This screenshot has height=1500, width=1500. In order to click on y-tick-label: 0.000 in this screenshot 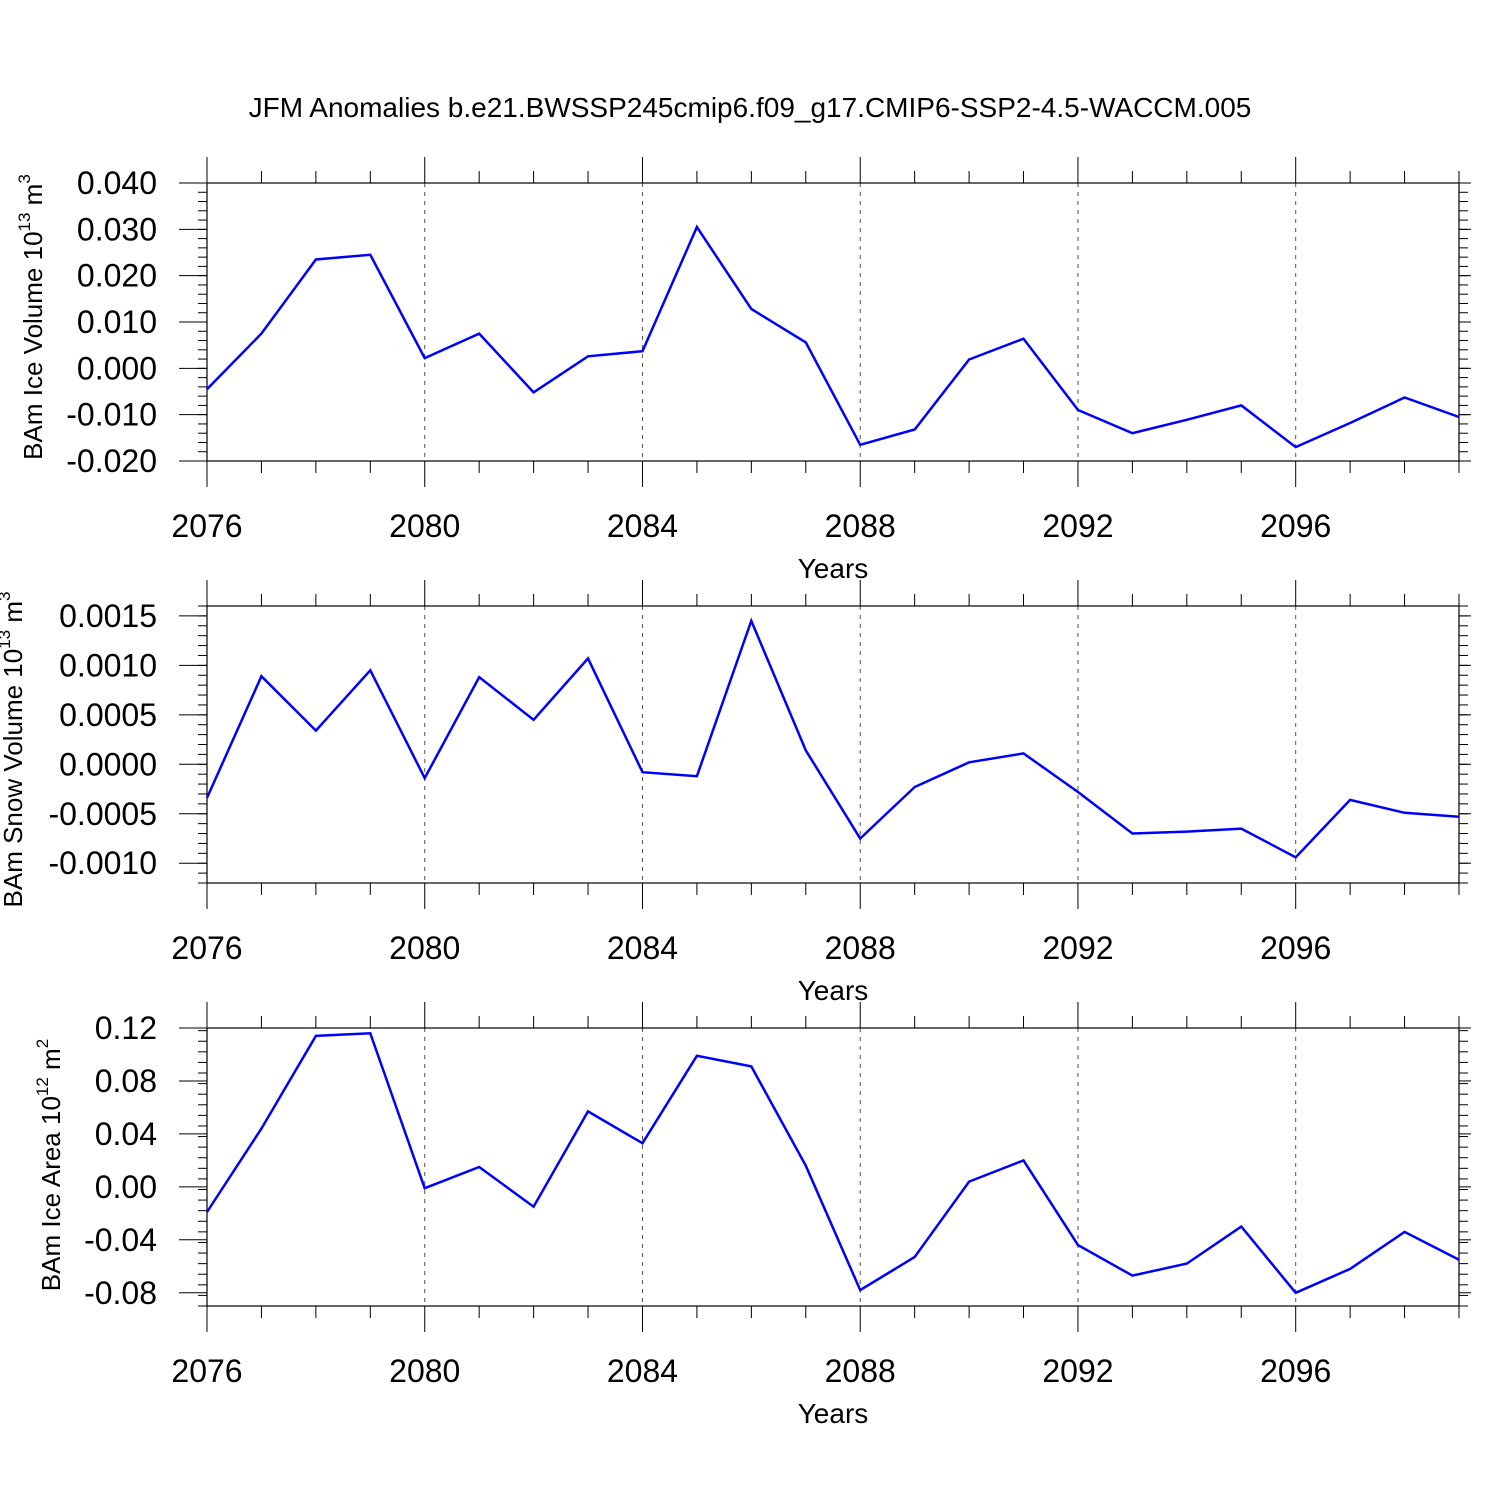, I will do `click(117, 368)`.